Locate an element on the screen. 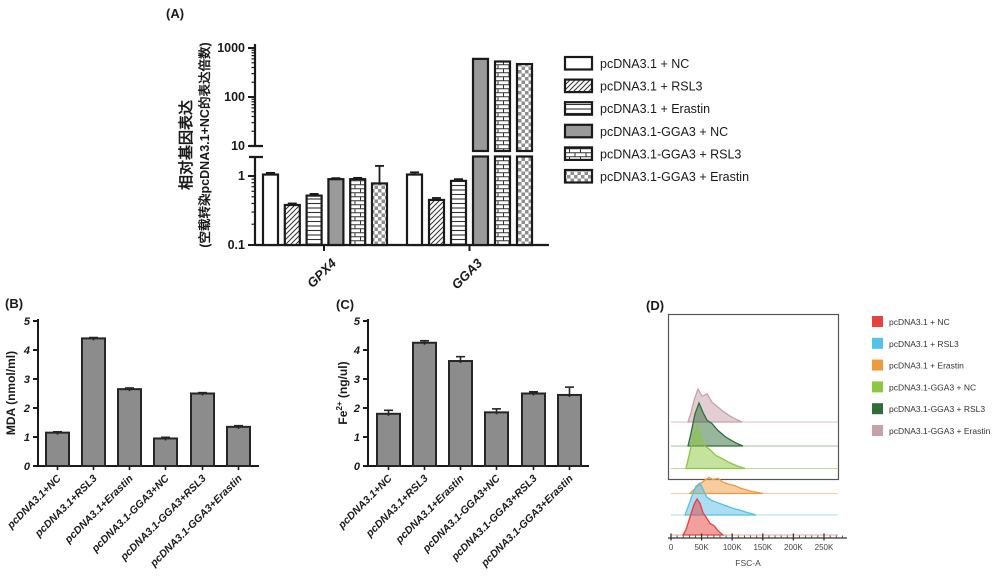  panel-d: 0 50K 100K 150K 200K 250K FSC-A is located at coordinates (757, 440).